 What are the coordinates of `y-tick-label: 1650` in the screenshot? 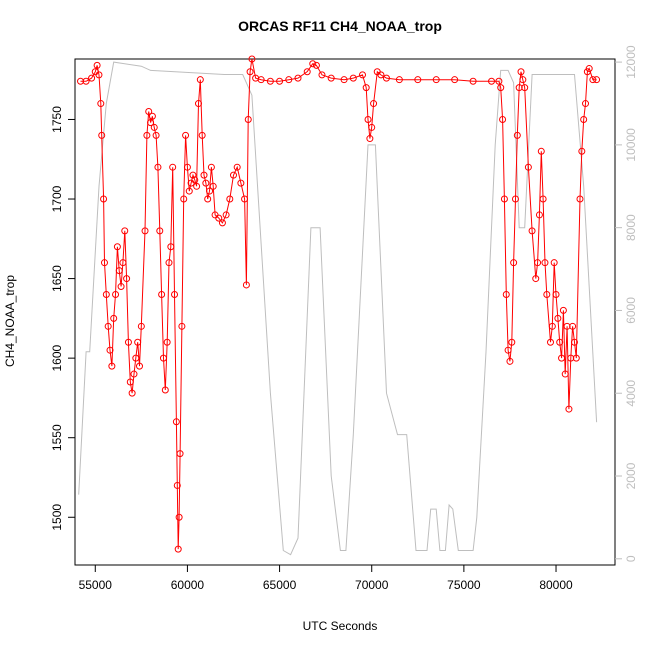 It's located at (57, 278).